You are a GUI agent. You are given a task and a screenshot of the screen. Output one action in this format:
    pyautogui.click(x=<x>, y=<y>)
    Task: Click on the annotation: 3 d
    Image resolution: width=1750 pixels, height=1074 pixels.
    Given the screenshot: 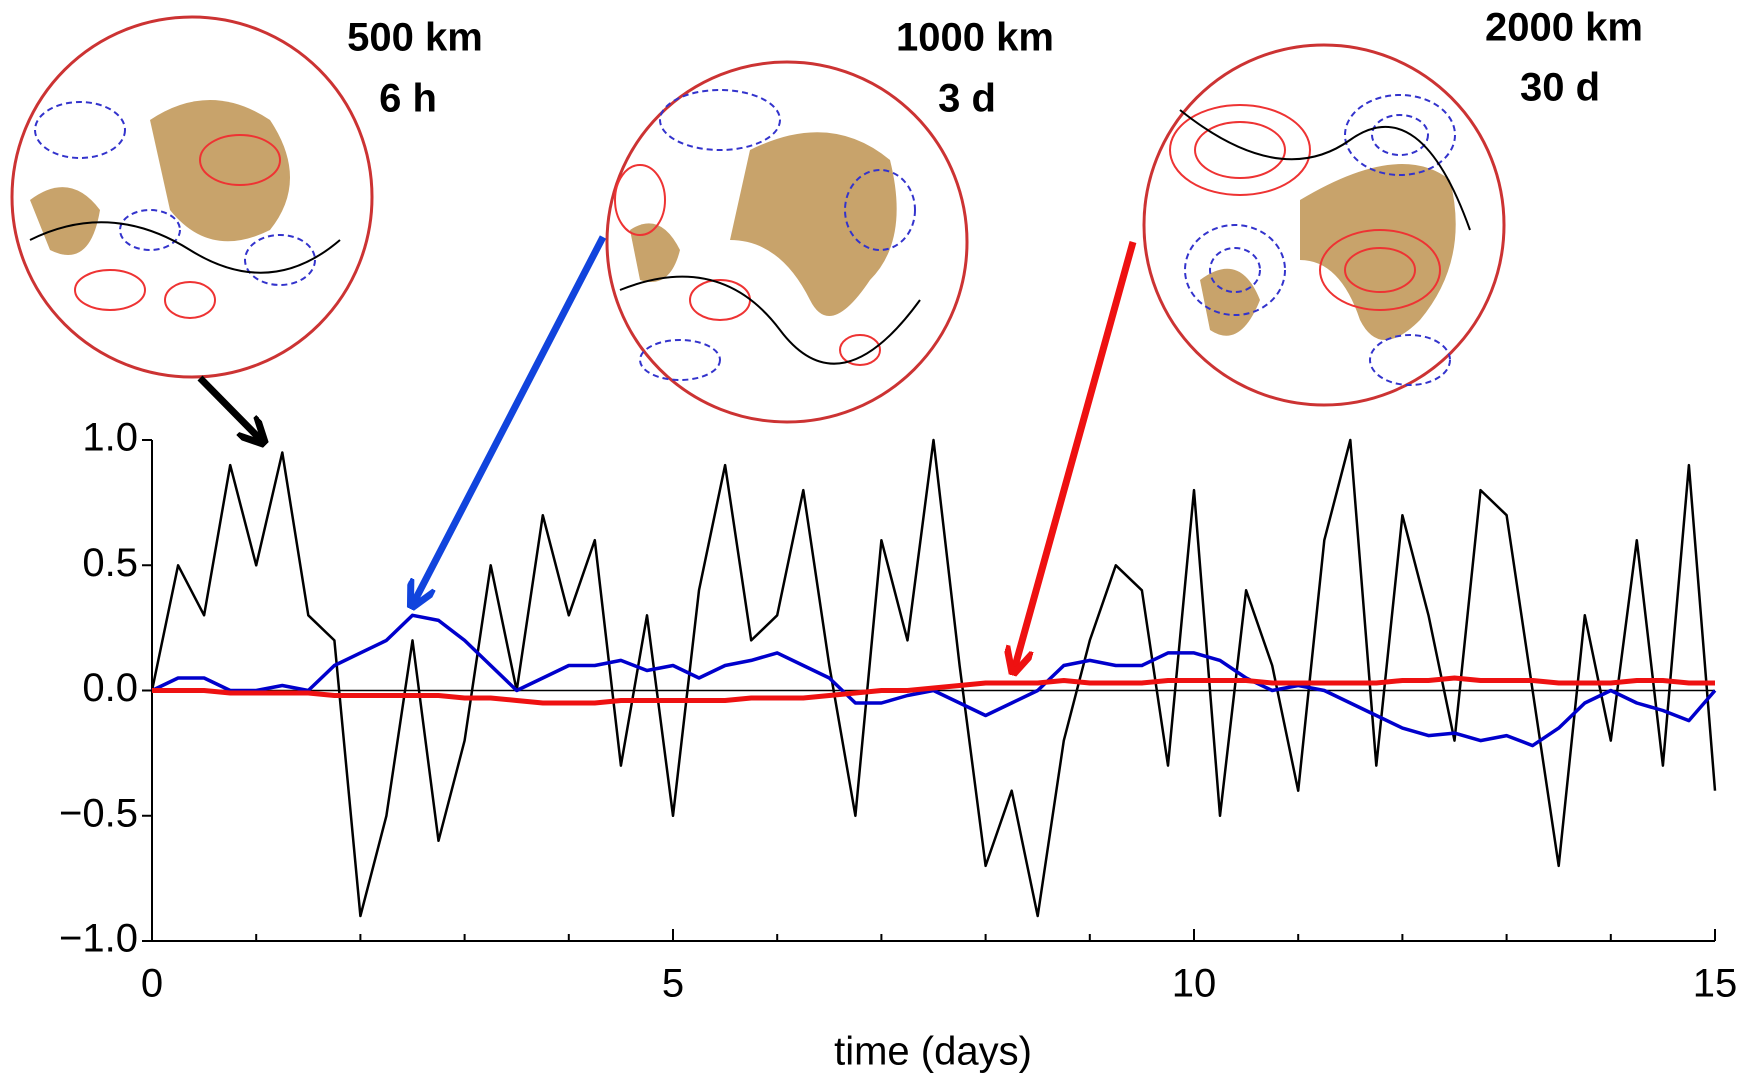 What is the action you would take?
    pyautogui.click(x=967, y=99)
    